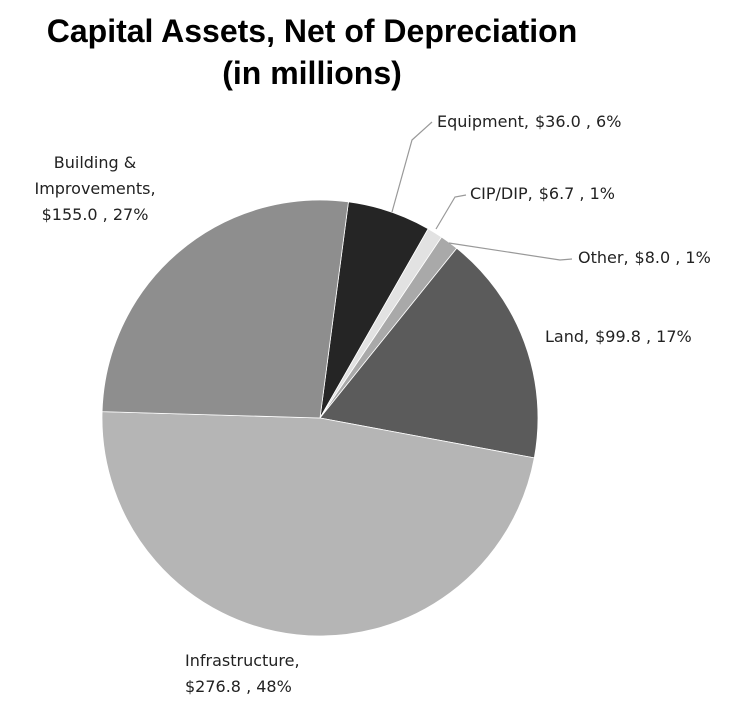 This screenshot has width=745, height=703. Describe the element at coordinates (312, 31) in the screenshot. I see `chart-title: Capital Assets, Net of Depreciation` at that location.